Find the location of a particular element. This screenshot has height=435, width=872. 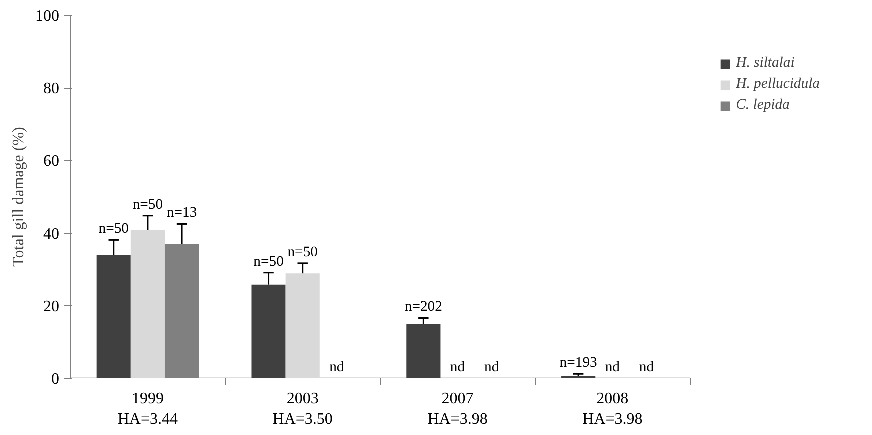

y-tick-label: 80 is located at coordinates (52, 89).